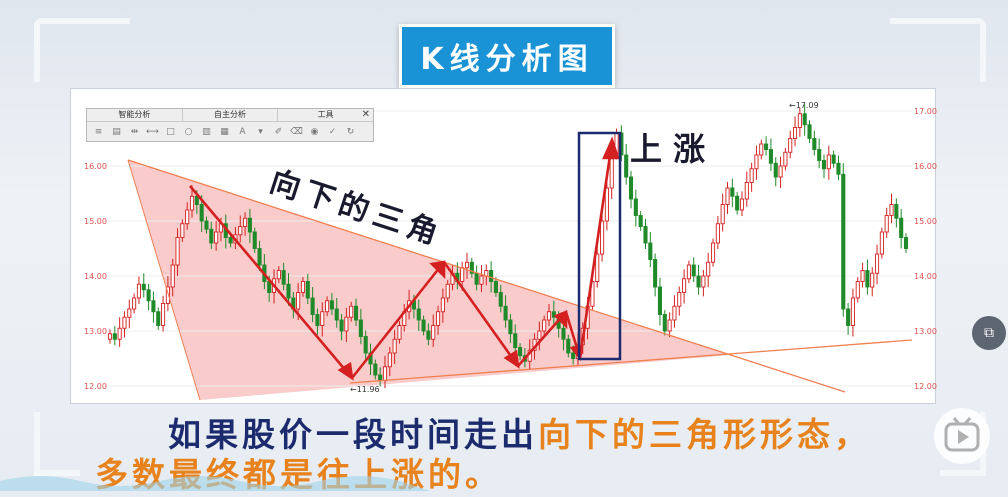 The height and width of the screenshot is (497, 1008). Describe the element at coordinates (332, 131) in the screenshot. I see `toolbar-tool-icon: ✓` at that location.